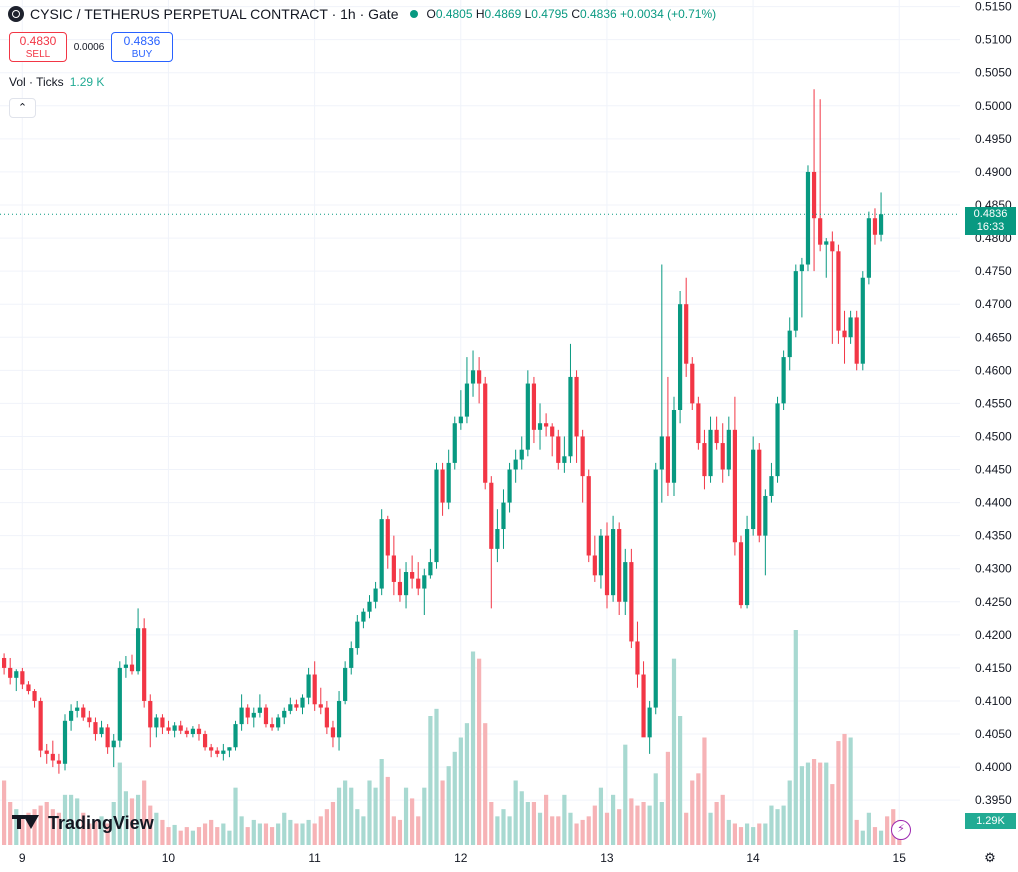  Describe the element at coordinates (993, 635) in the screenshot. I see `y-tick-label: 0.4200` at that location.